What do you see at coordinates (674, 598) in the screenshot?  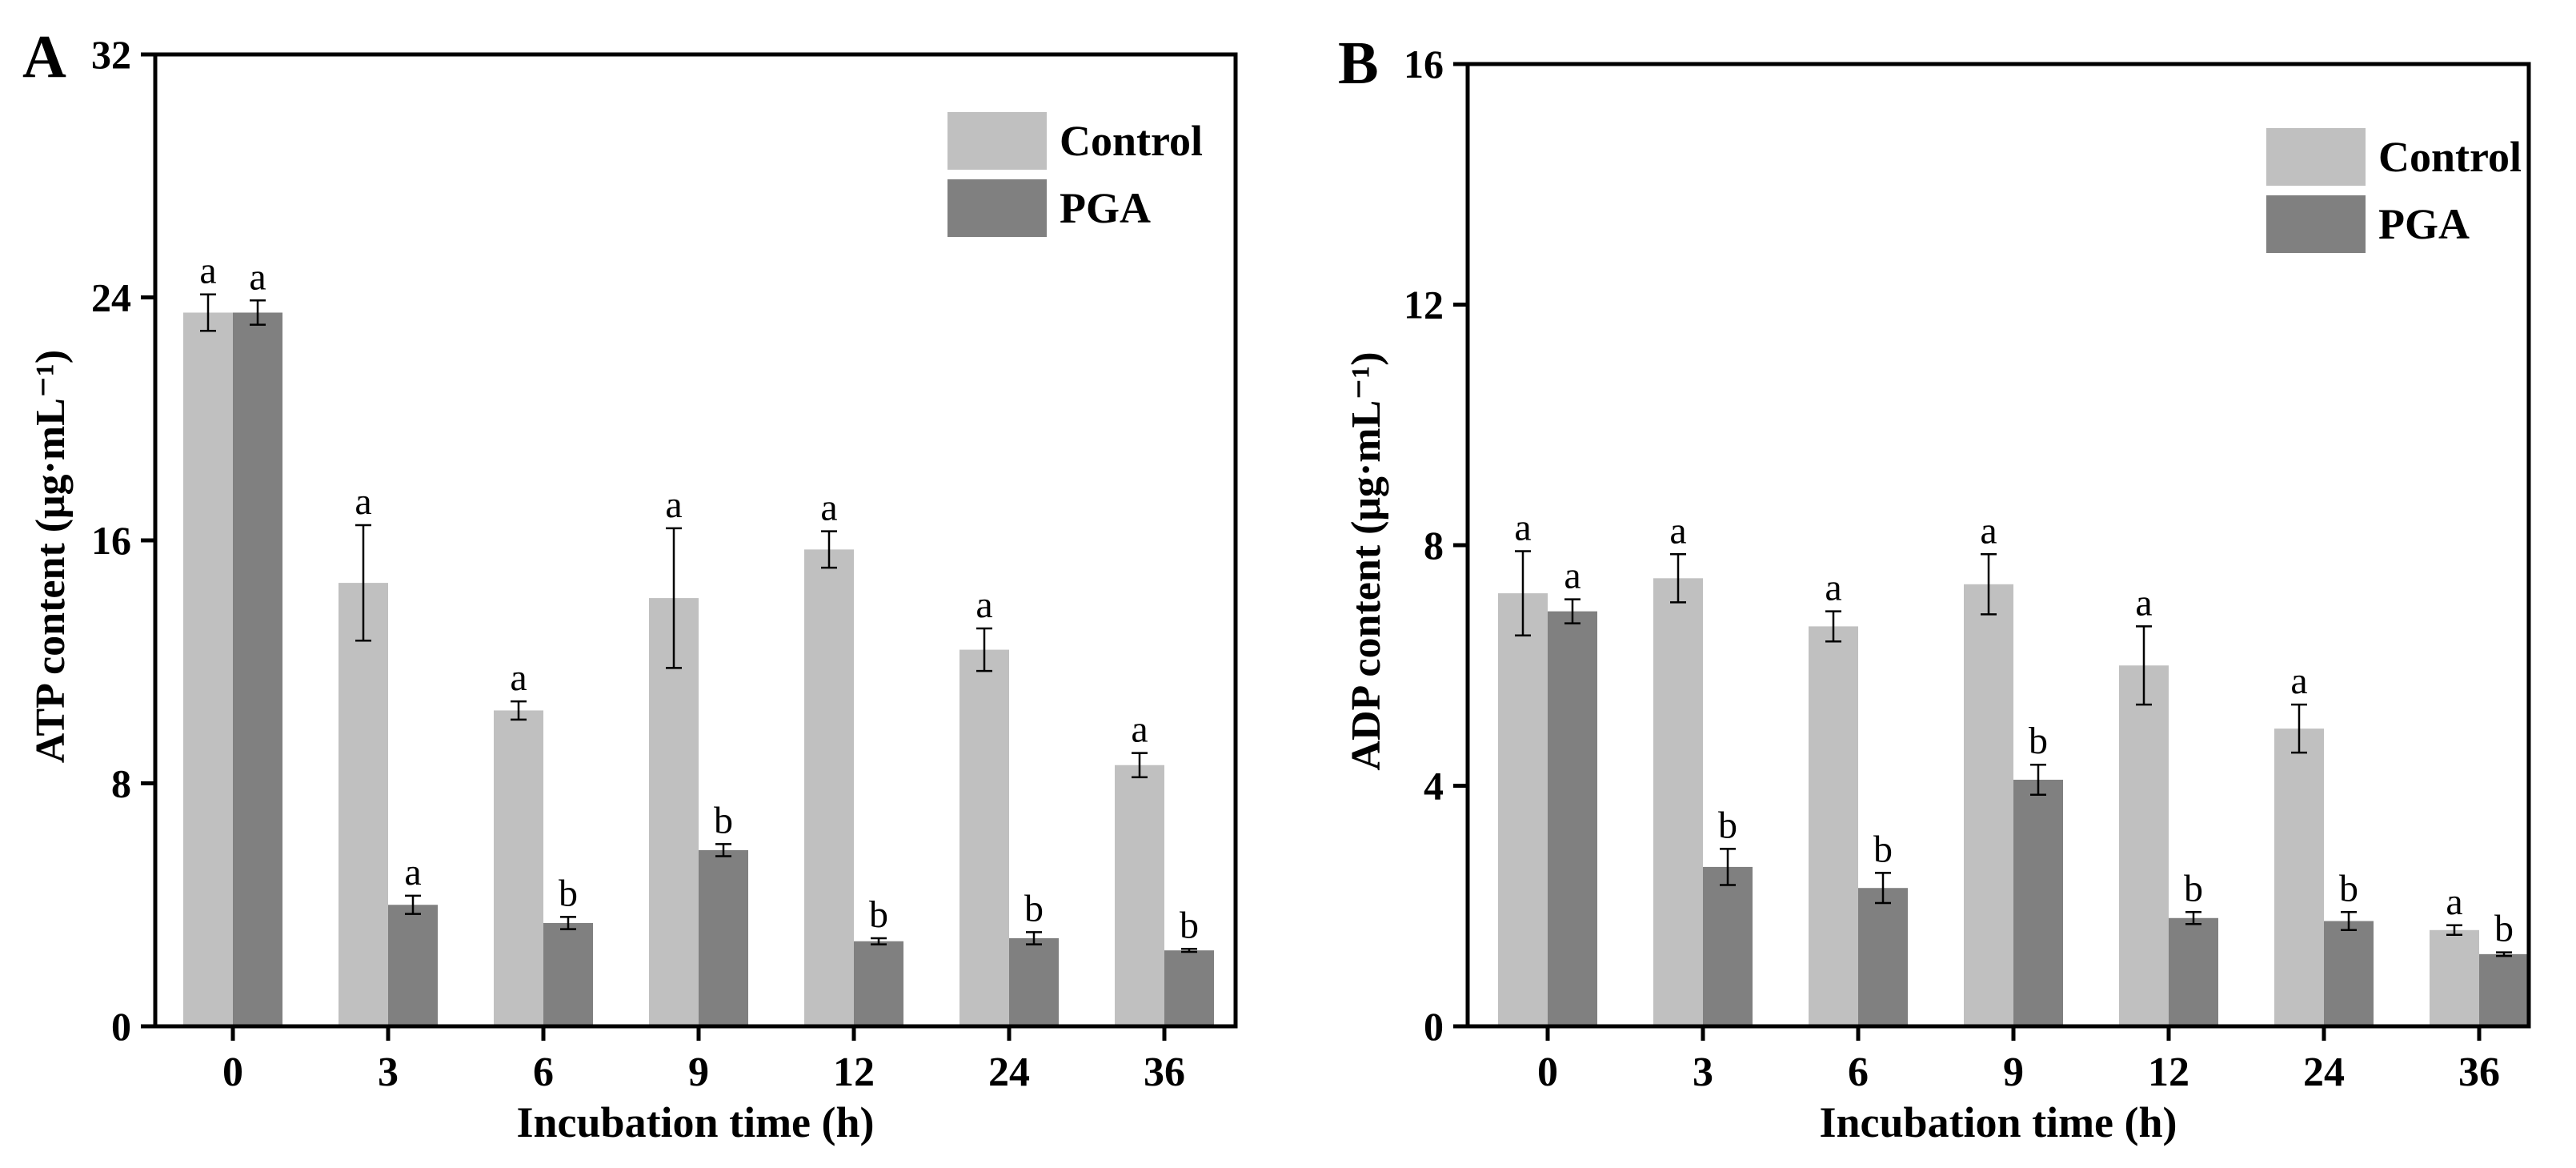 I see `error-bar-control-9h` at bounding box center [674, 598].